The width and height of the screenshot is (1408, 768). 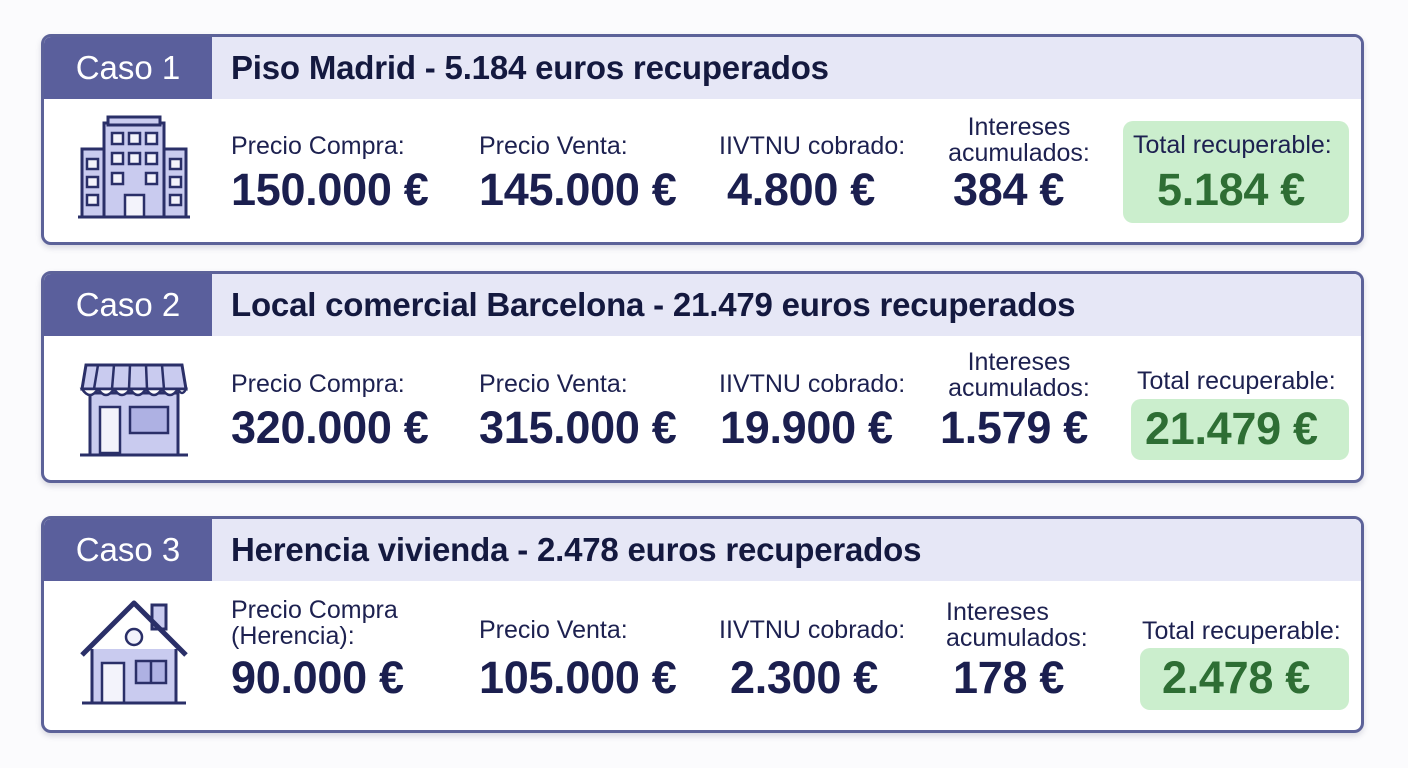 What do you see at coordinates (578, 189) in the screenshot?
I see `sale-price-value: 145.000 €` at bounding box center [578, 189].